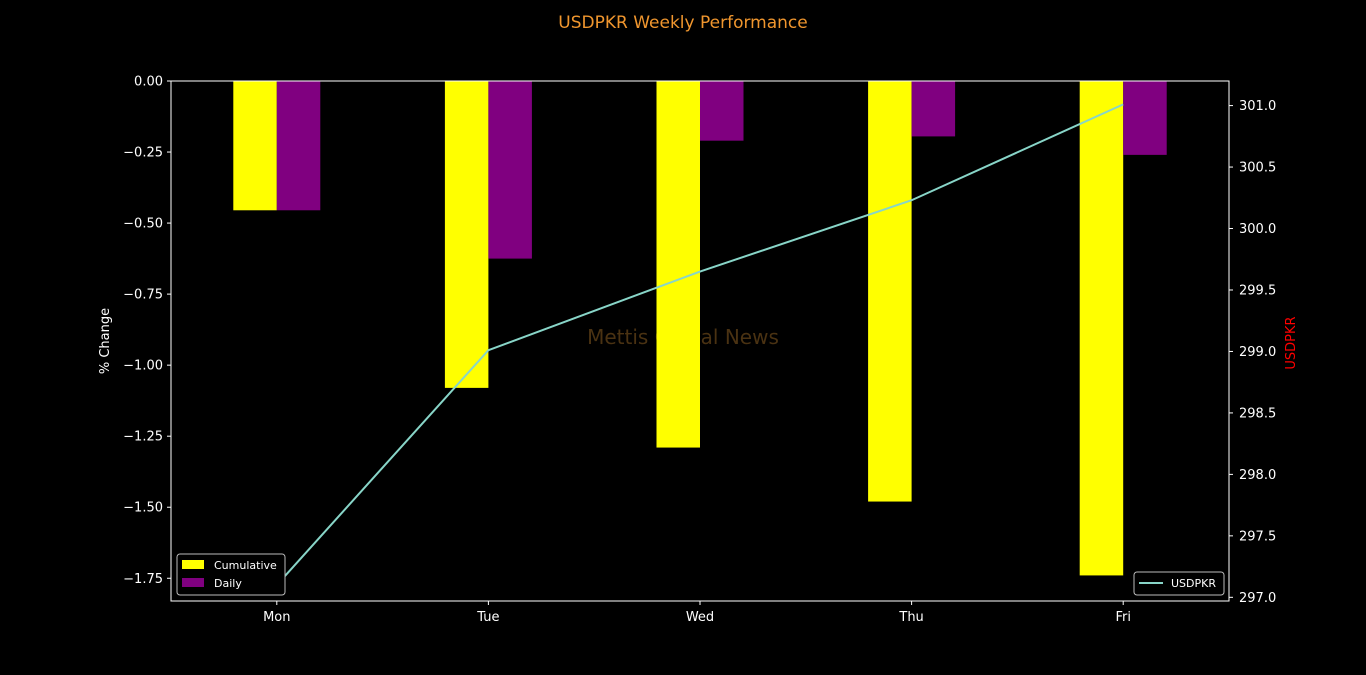  Describe the element at coordinates (1257, 352) in the screenshot. I see `right-tick-label: 299.0` at that location.